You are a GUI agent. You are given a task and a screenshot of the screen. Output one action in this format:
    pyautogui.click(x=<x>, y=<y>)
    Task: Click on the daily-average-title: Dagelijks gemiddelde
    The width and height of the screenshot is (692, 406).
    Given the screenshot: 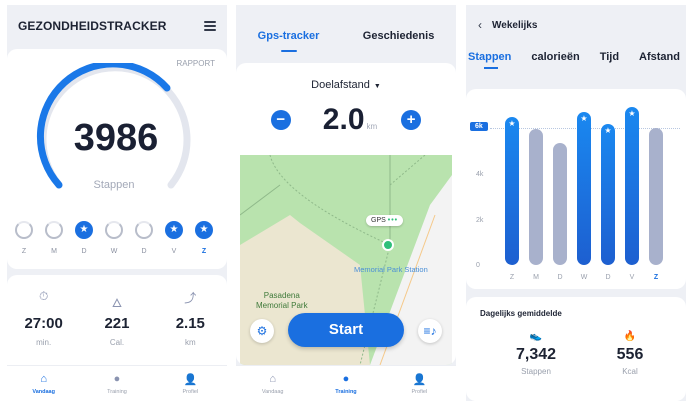 What is the action you would take?
    pyautogui.click(x=521, y=313)
    